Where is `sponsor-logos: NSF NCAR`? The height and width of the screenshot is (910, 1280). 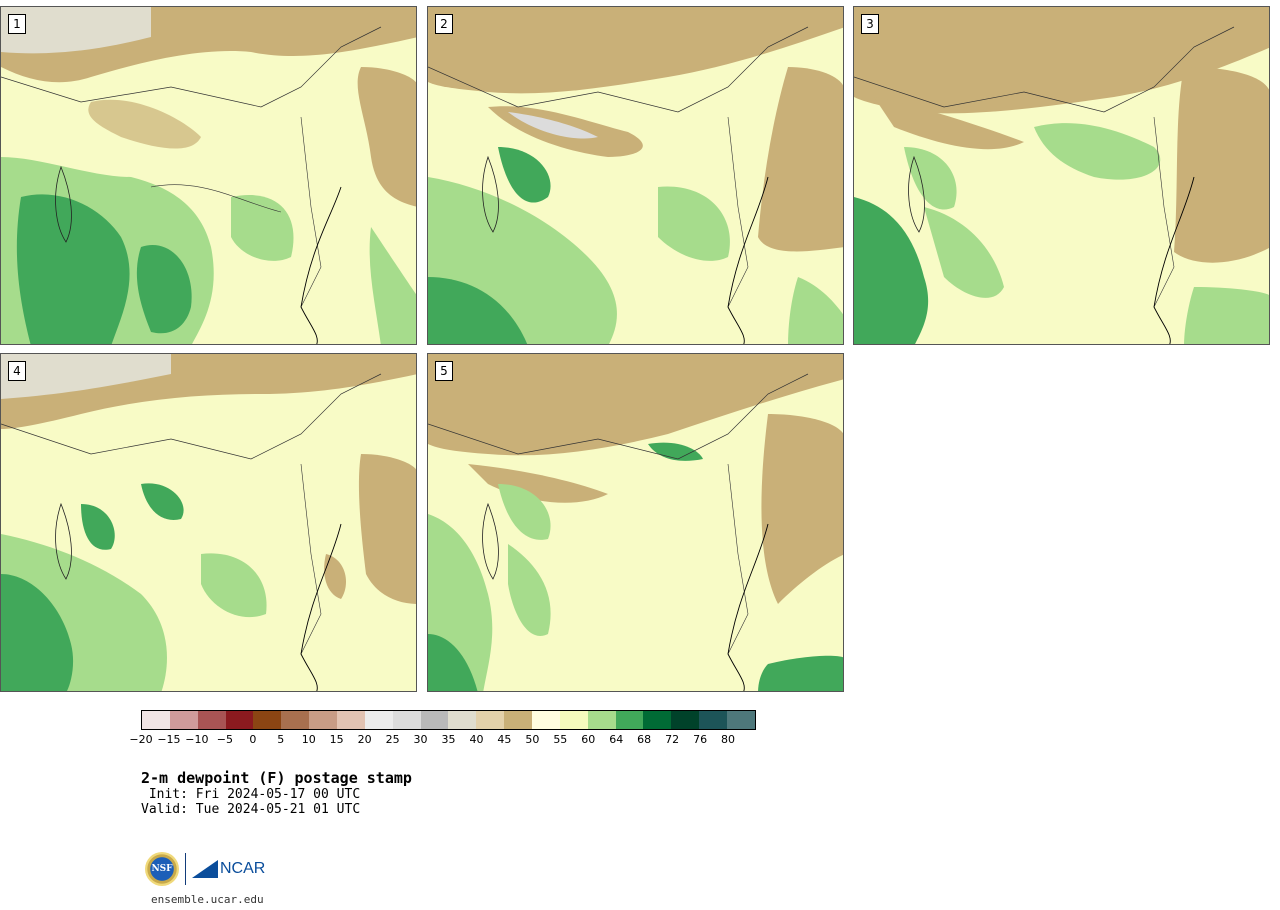
sponsor-logos: NSF NCAR is located at coordinates (205, 869).